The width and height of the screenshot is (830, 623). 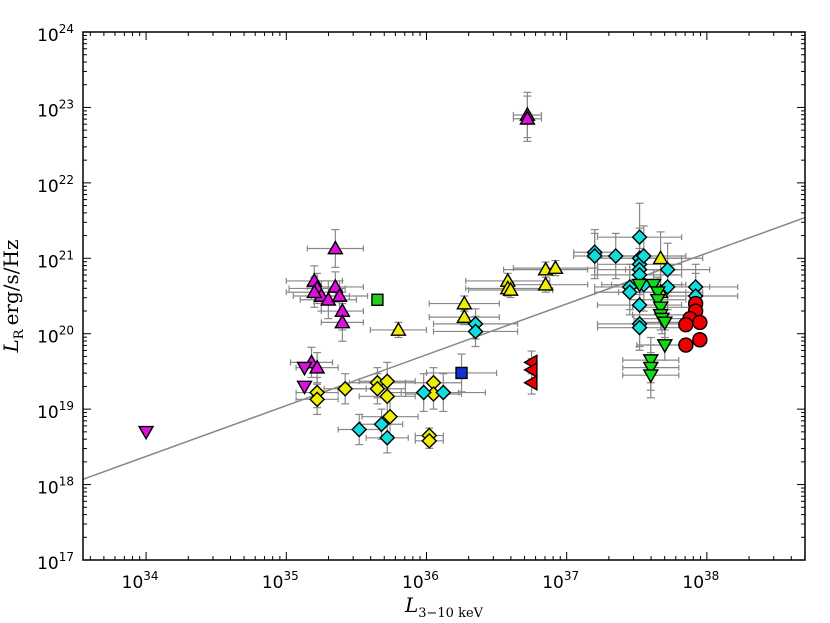 I want to click on y-tick-label: 1023, so click(x=55, y=109).